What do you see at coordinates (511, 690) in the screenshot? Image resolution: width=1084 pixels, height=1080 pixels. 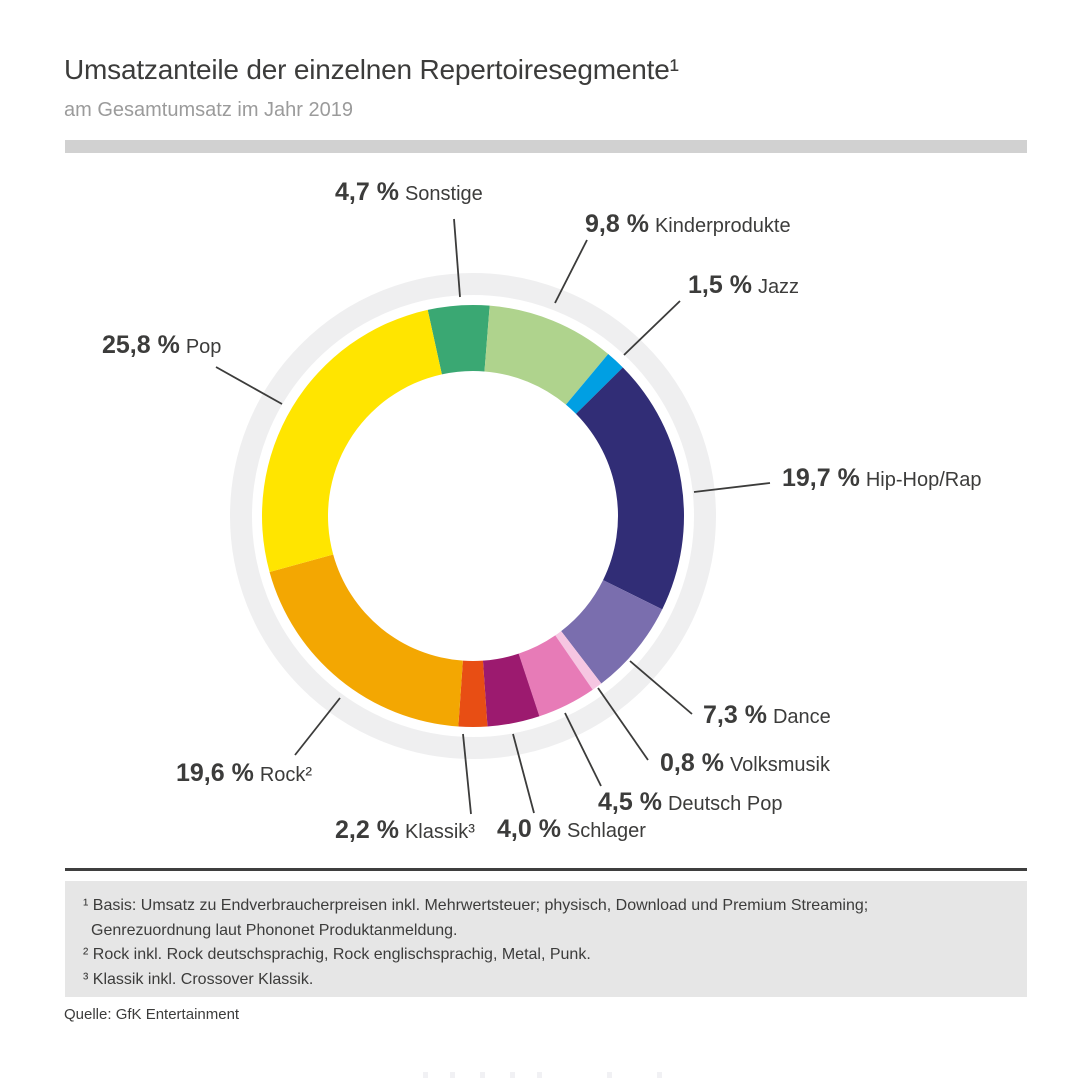 I see `segment-schlager` at bounding box center [511, 690].